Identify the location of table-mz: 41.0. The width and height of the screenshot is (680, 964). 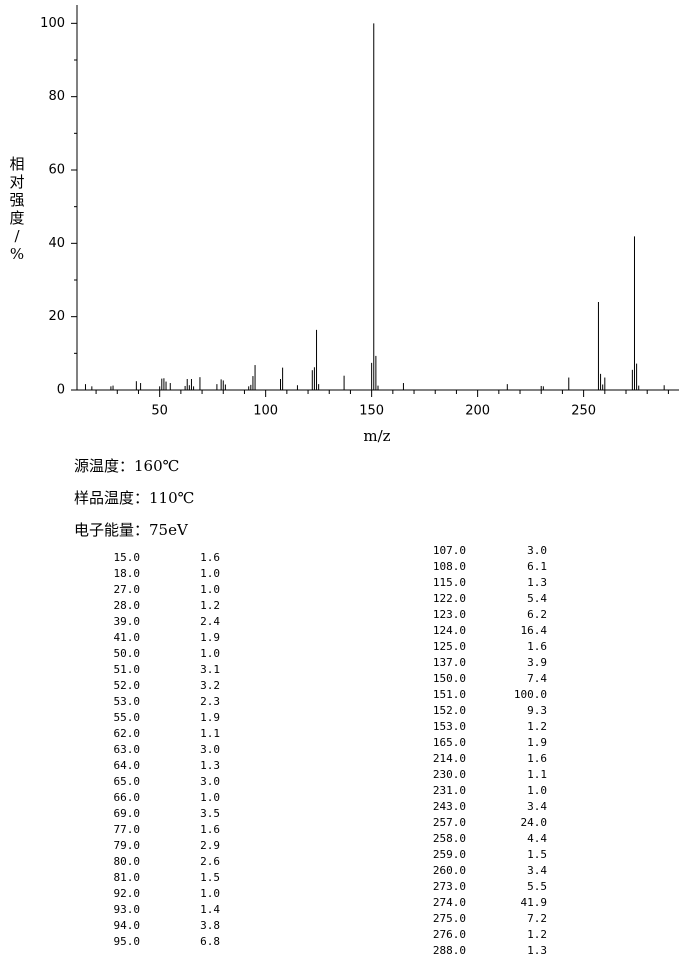
(127, 637).